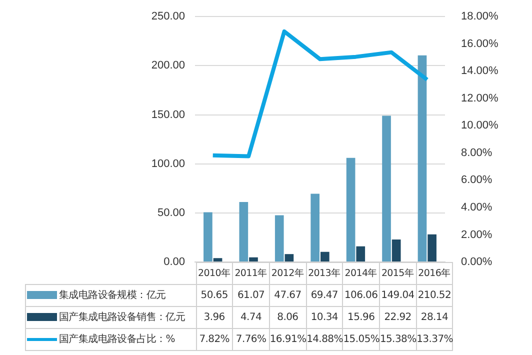 The image size is (532, 355). What do you see at coordinates (287, 317) in the screenshot?
I see `data-label: 8.06` at bounding box center [287, 317].